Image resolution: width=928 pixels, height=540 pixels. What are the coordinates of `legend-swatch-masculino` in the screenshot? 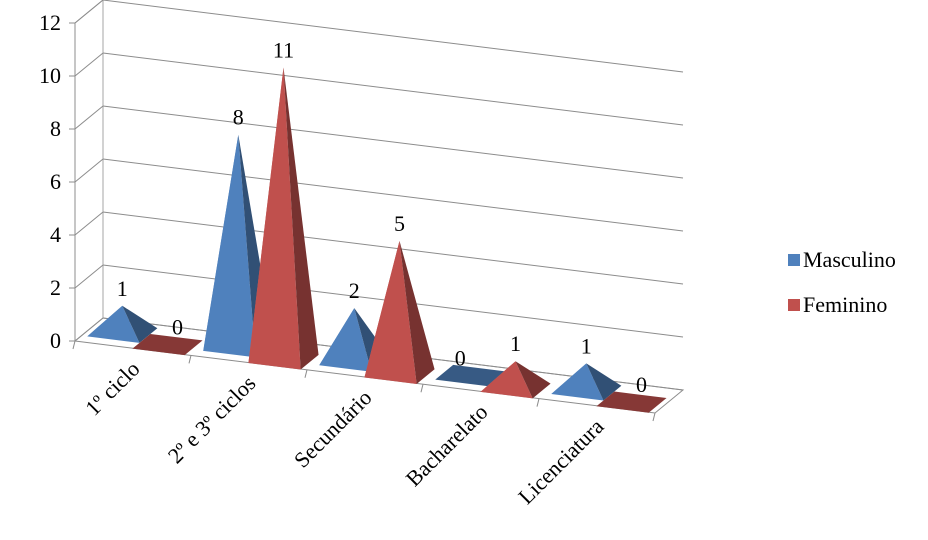 It's located at (794, 259).